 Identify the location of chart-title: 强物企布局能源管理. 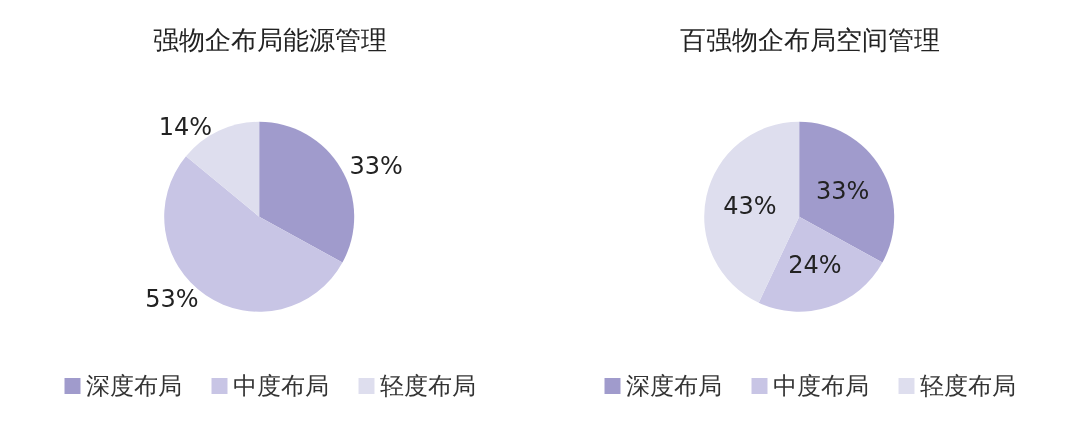
(270, 40).